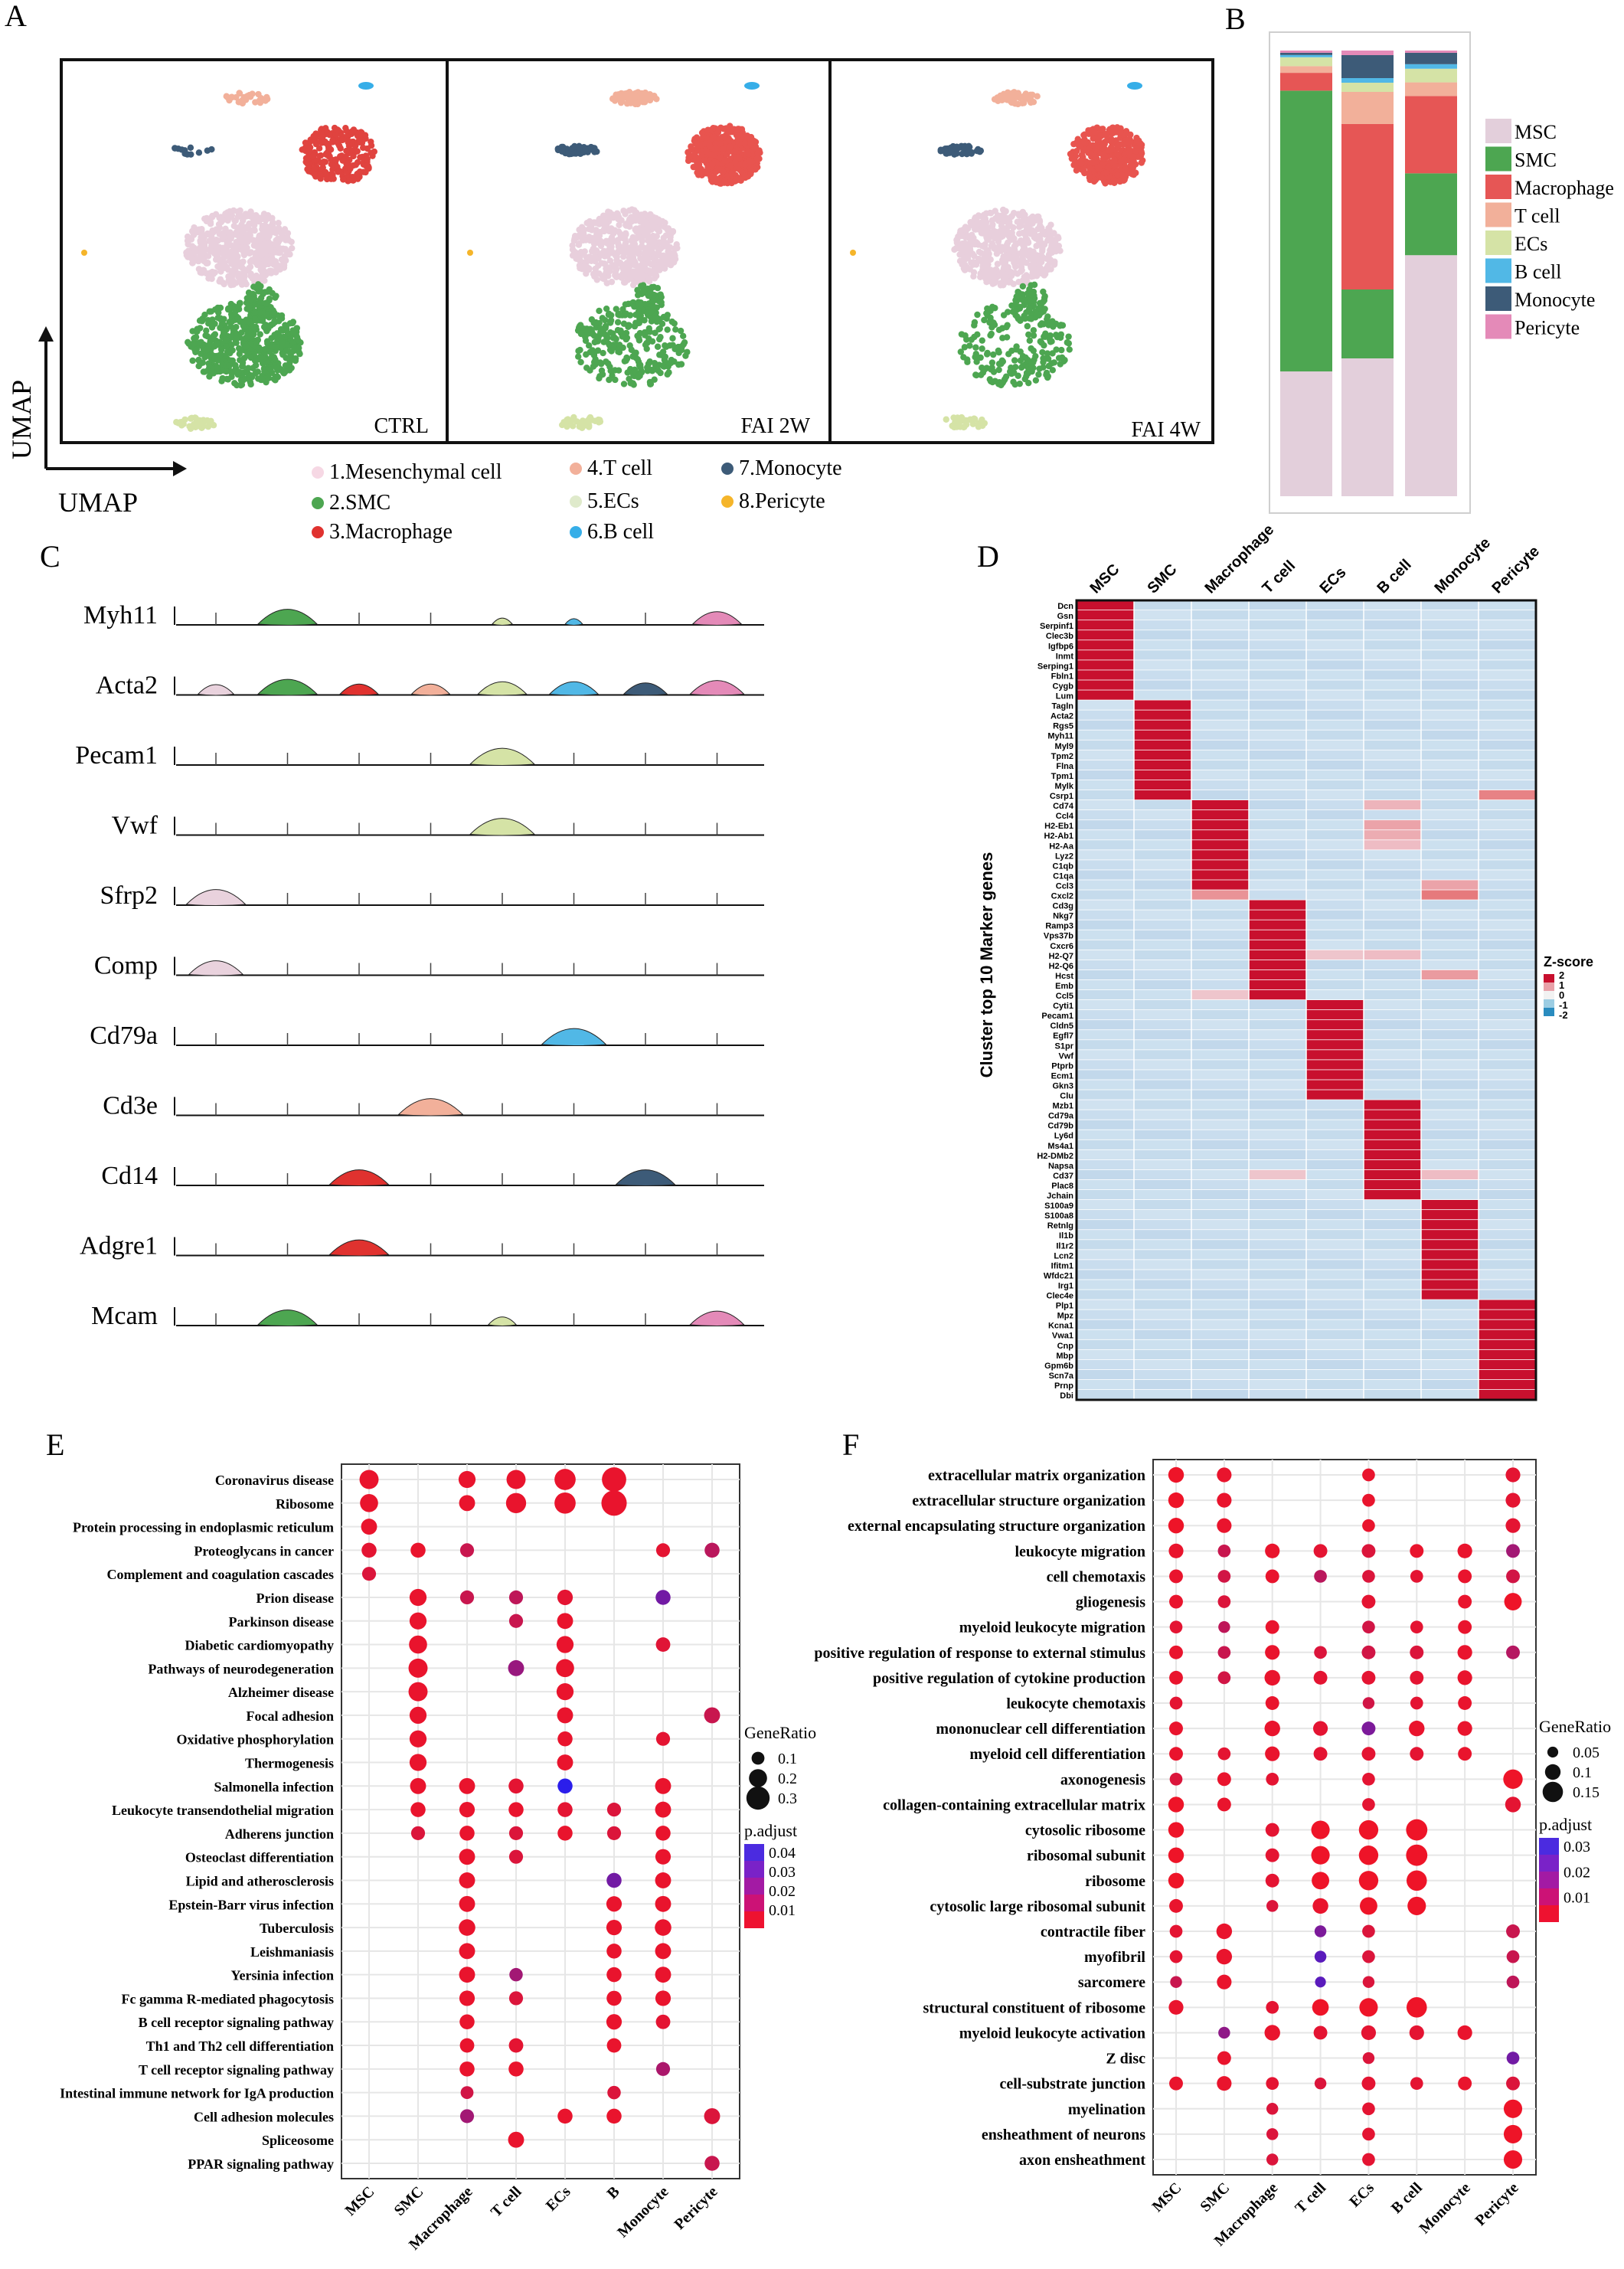  What do you see at coordinates (55, 1444) in the screenshot?
I see `panel-label-e: E` at bounding box center [55, 1444].